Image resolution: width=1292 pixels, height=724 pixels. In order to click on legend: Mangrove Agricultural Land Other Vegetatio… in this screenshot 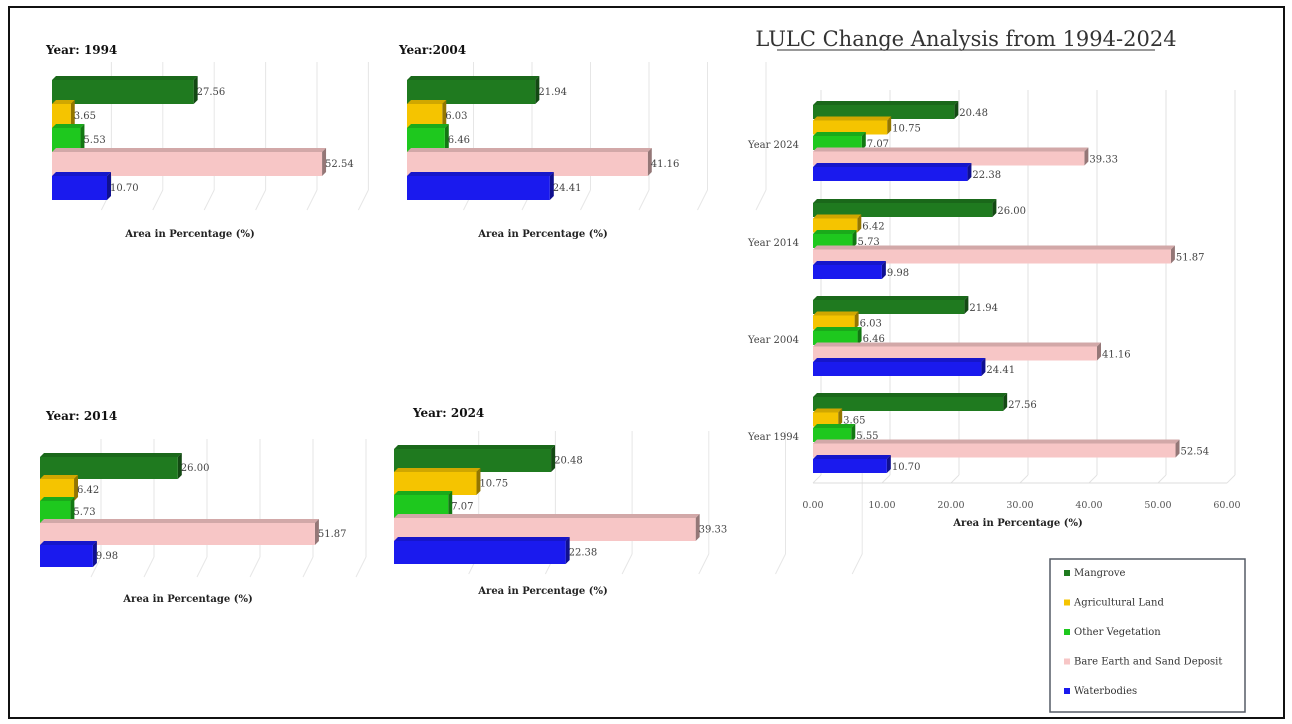, I will do `click(1147, 635)`.